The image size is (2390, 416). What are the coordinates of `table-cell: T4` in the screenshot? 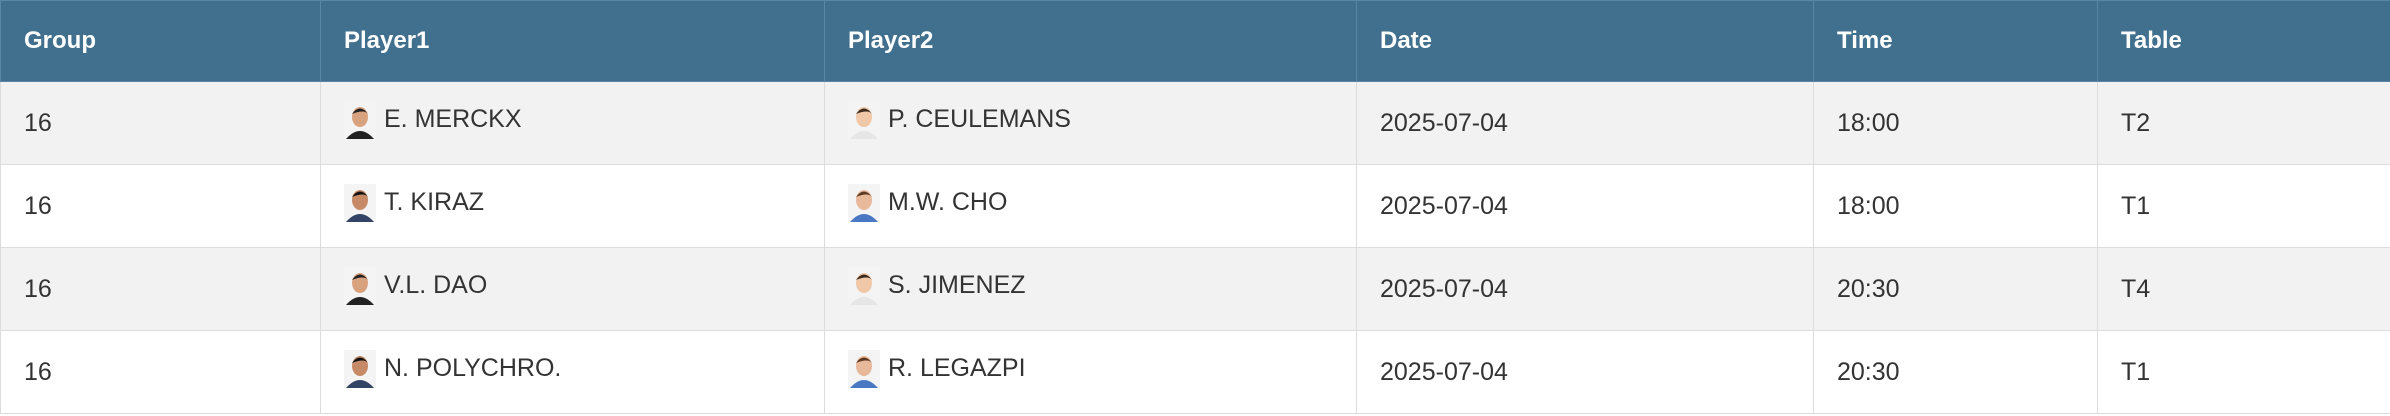 It's located at (2243, 289).